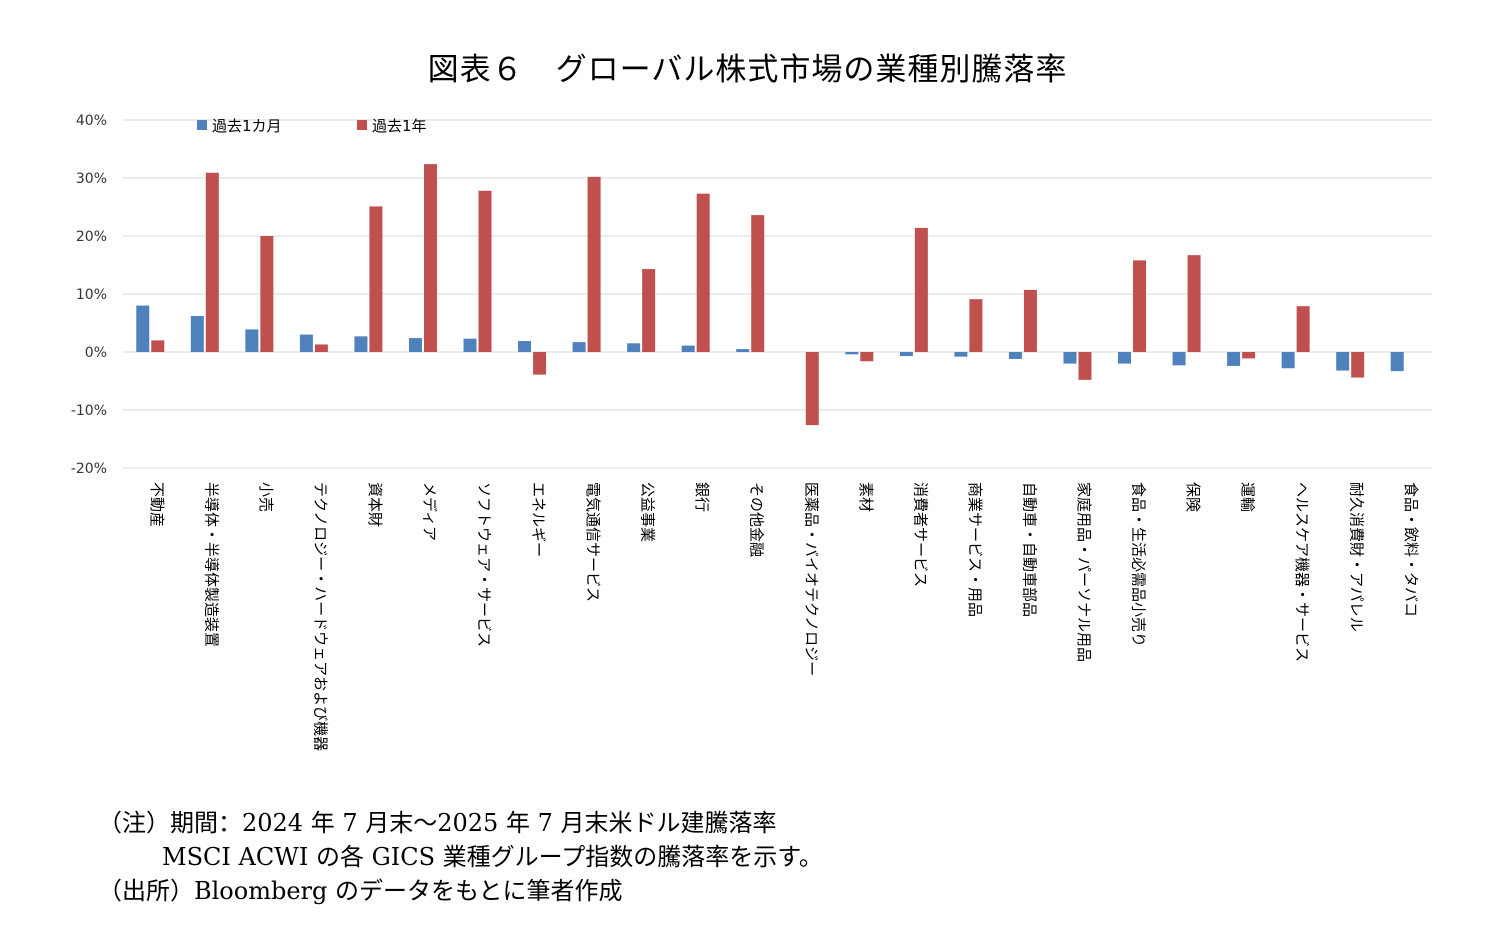 This screenshot has width=1495, height=946. Describe the element at coordinates (1411, 549) in the screenshot. I see `x-category-label: 食品・飲料・タバコ` at that location.